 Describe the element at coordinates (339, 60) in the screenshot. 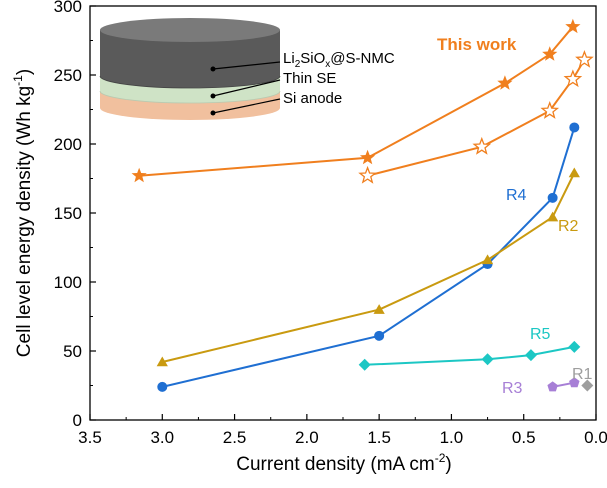

I see `inset-label-cathode: Li2SiOx@S-NMC` at that location.